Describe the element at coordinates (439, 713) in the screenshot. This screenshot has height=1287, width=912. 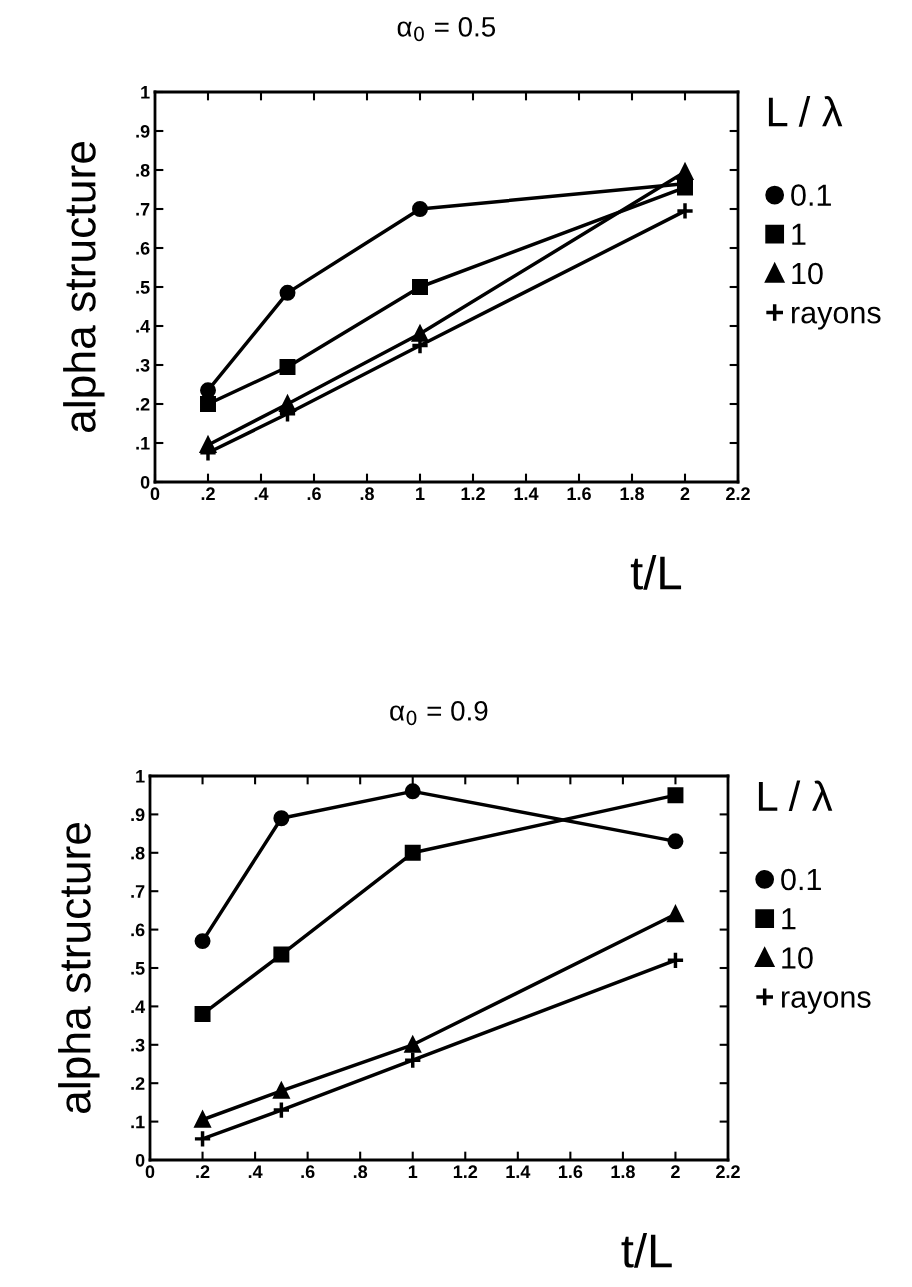
I see `chart-title: α$_{0}$ = 0.9` at that location.